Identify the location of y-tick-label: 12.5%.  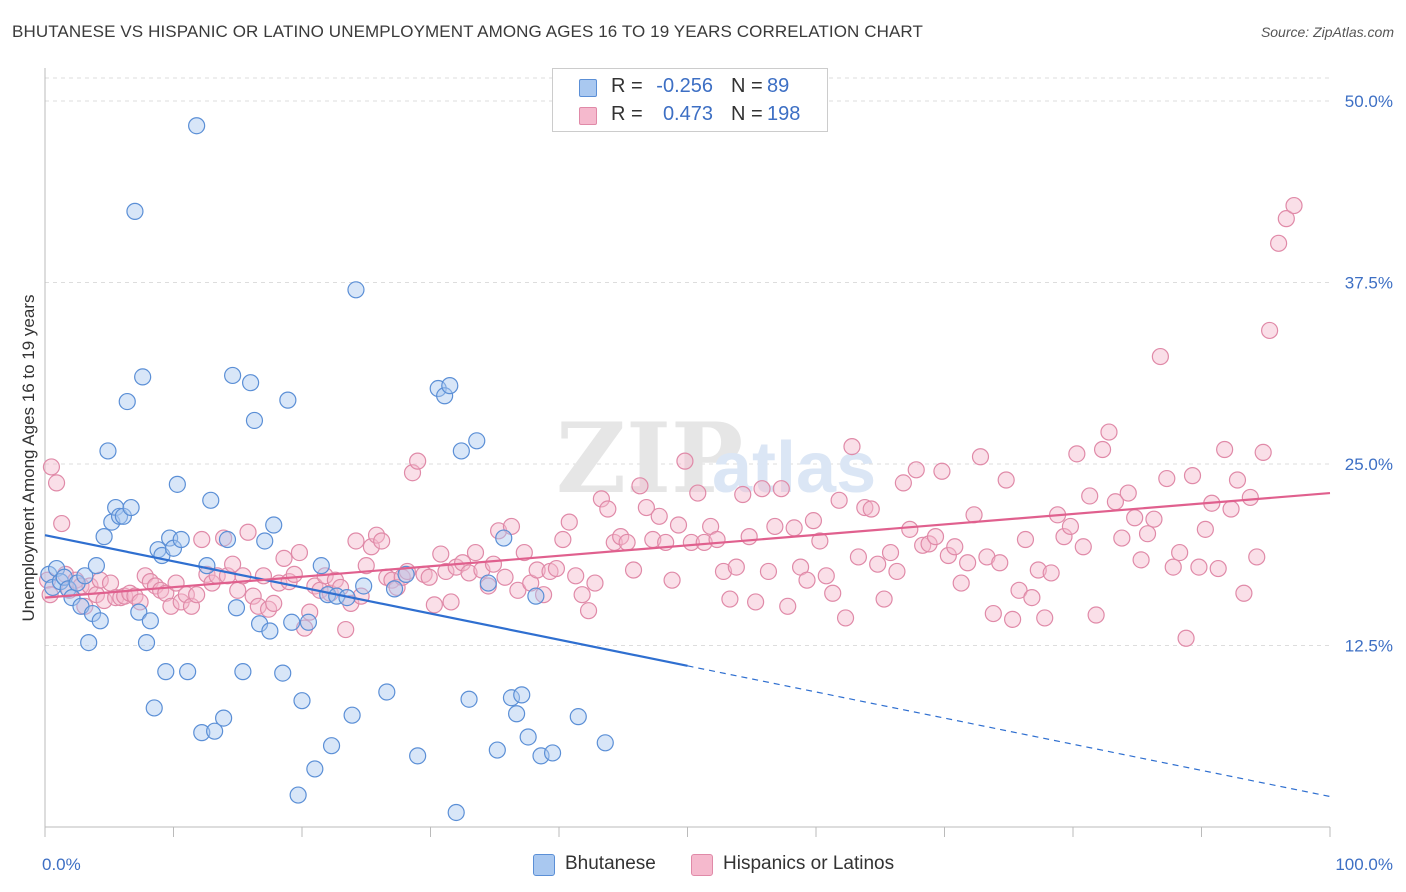
(1369, 646).